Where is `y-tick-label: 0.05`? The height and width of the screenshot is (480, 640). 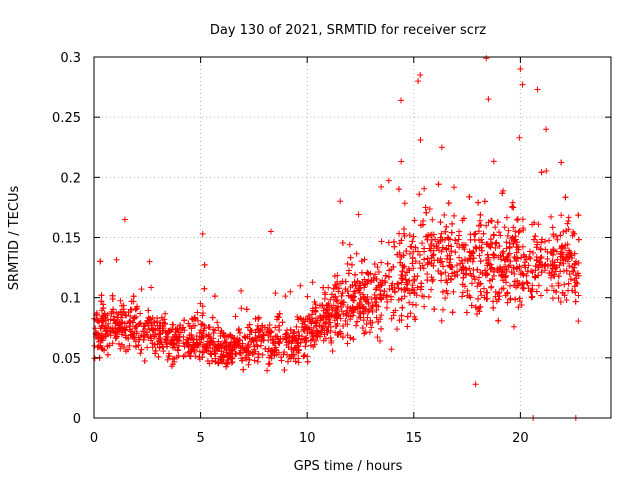 y-tick-label: 0.05 is located at coordinates (66, 359).